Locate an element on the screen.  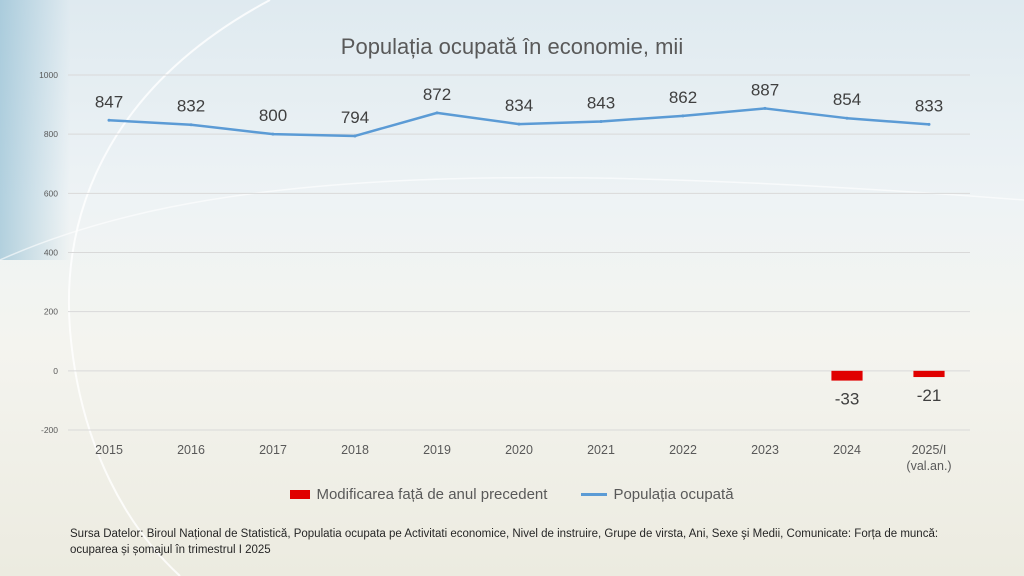
legend-item-line: Populația ocupată is located at coordinates (657, 494).